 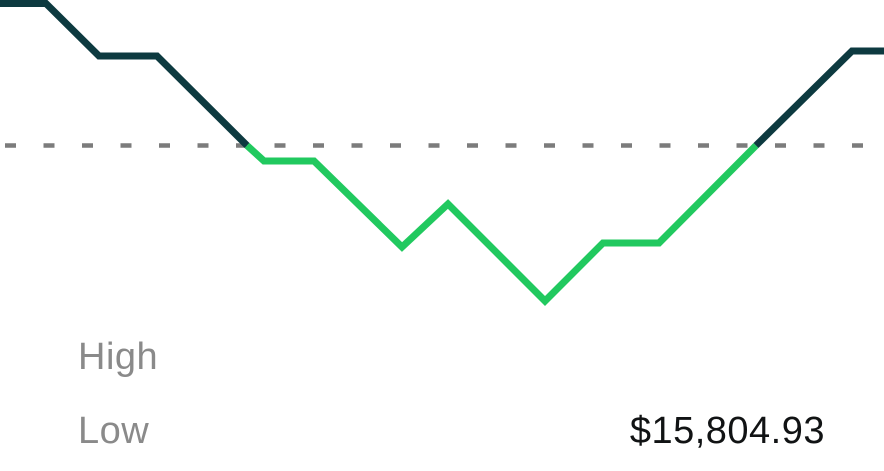 I want to click on high-label: High, so click(x=118, y=357).